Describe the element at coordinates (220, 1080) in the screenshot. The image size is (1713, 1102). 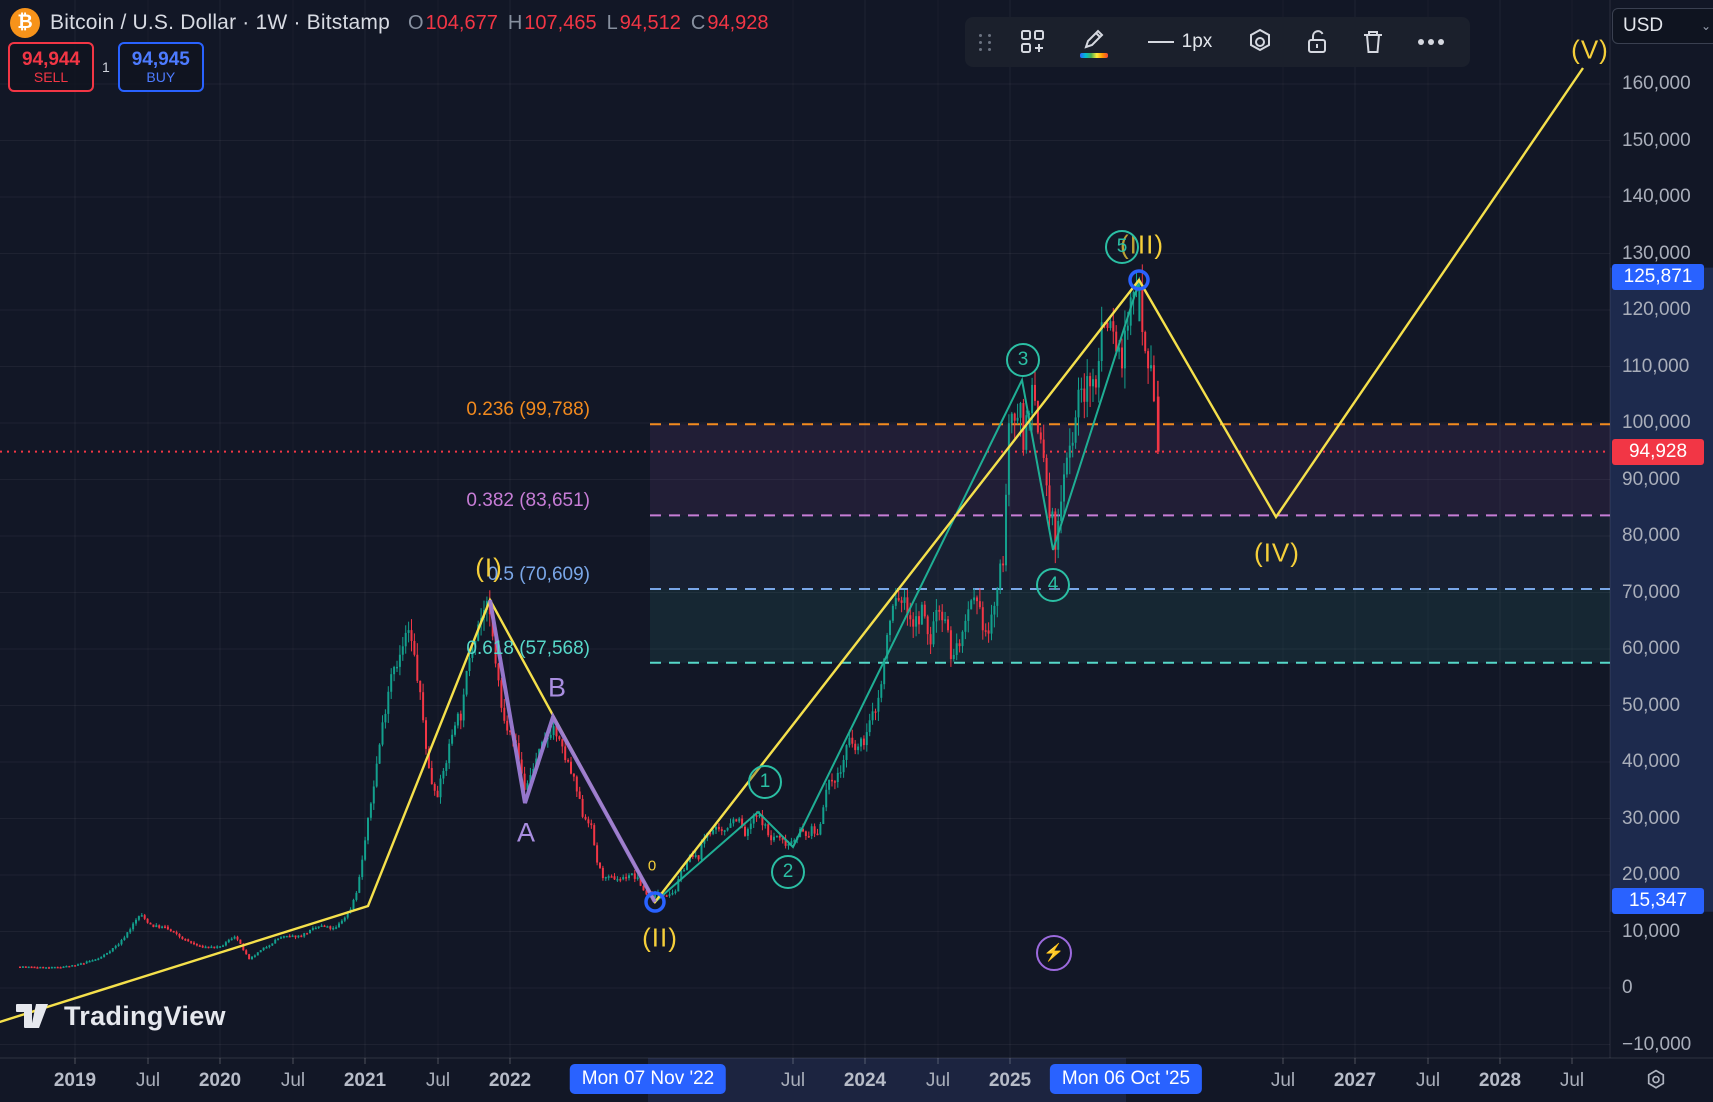
I see `time-axis-label: 2020` at that location.